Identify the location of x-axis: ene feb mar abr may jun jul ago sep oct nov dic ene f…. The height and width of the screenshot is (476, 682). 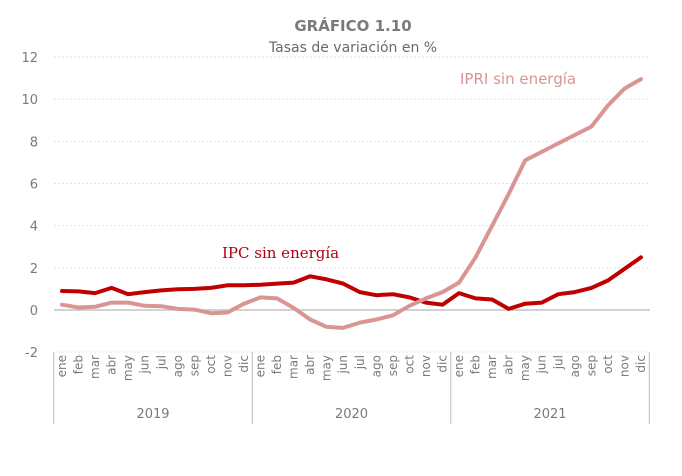
(351, 387).